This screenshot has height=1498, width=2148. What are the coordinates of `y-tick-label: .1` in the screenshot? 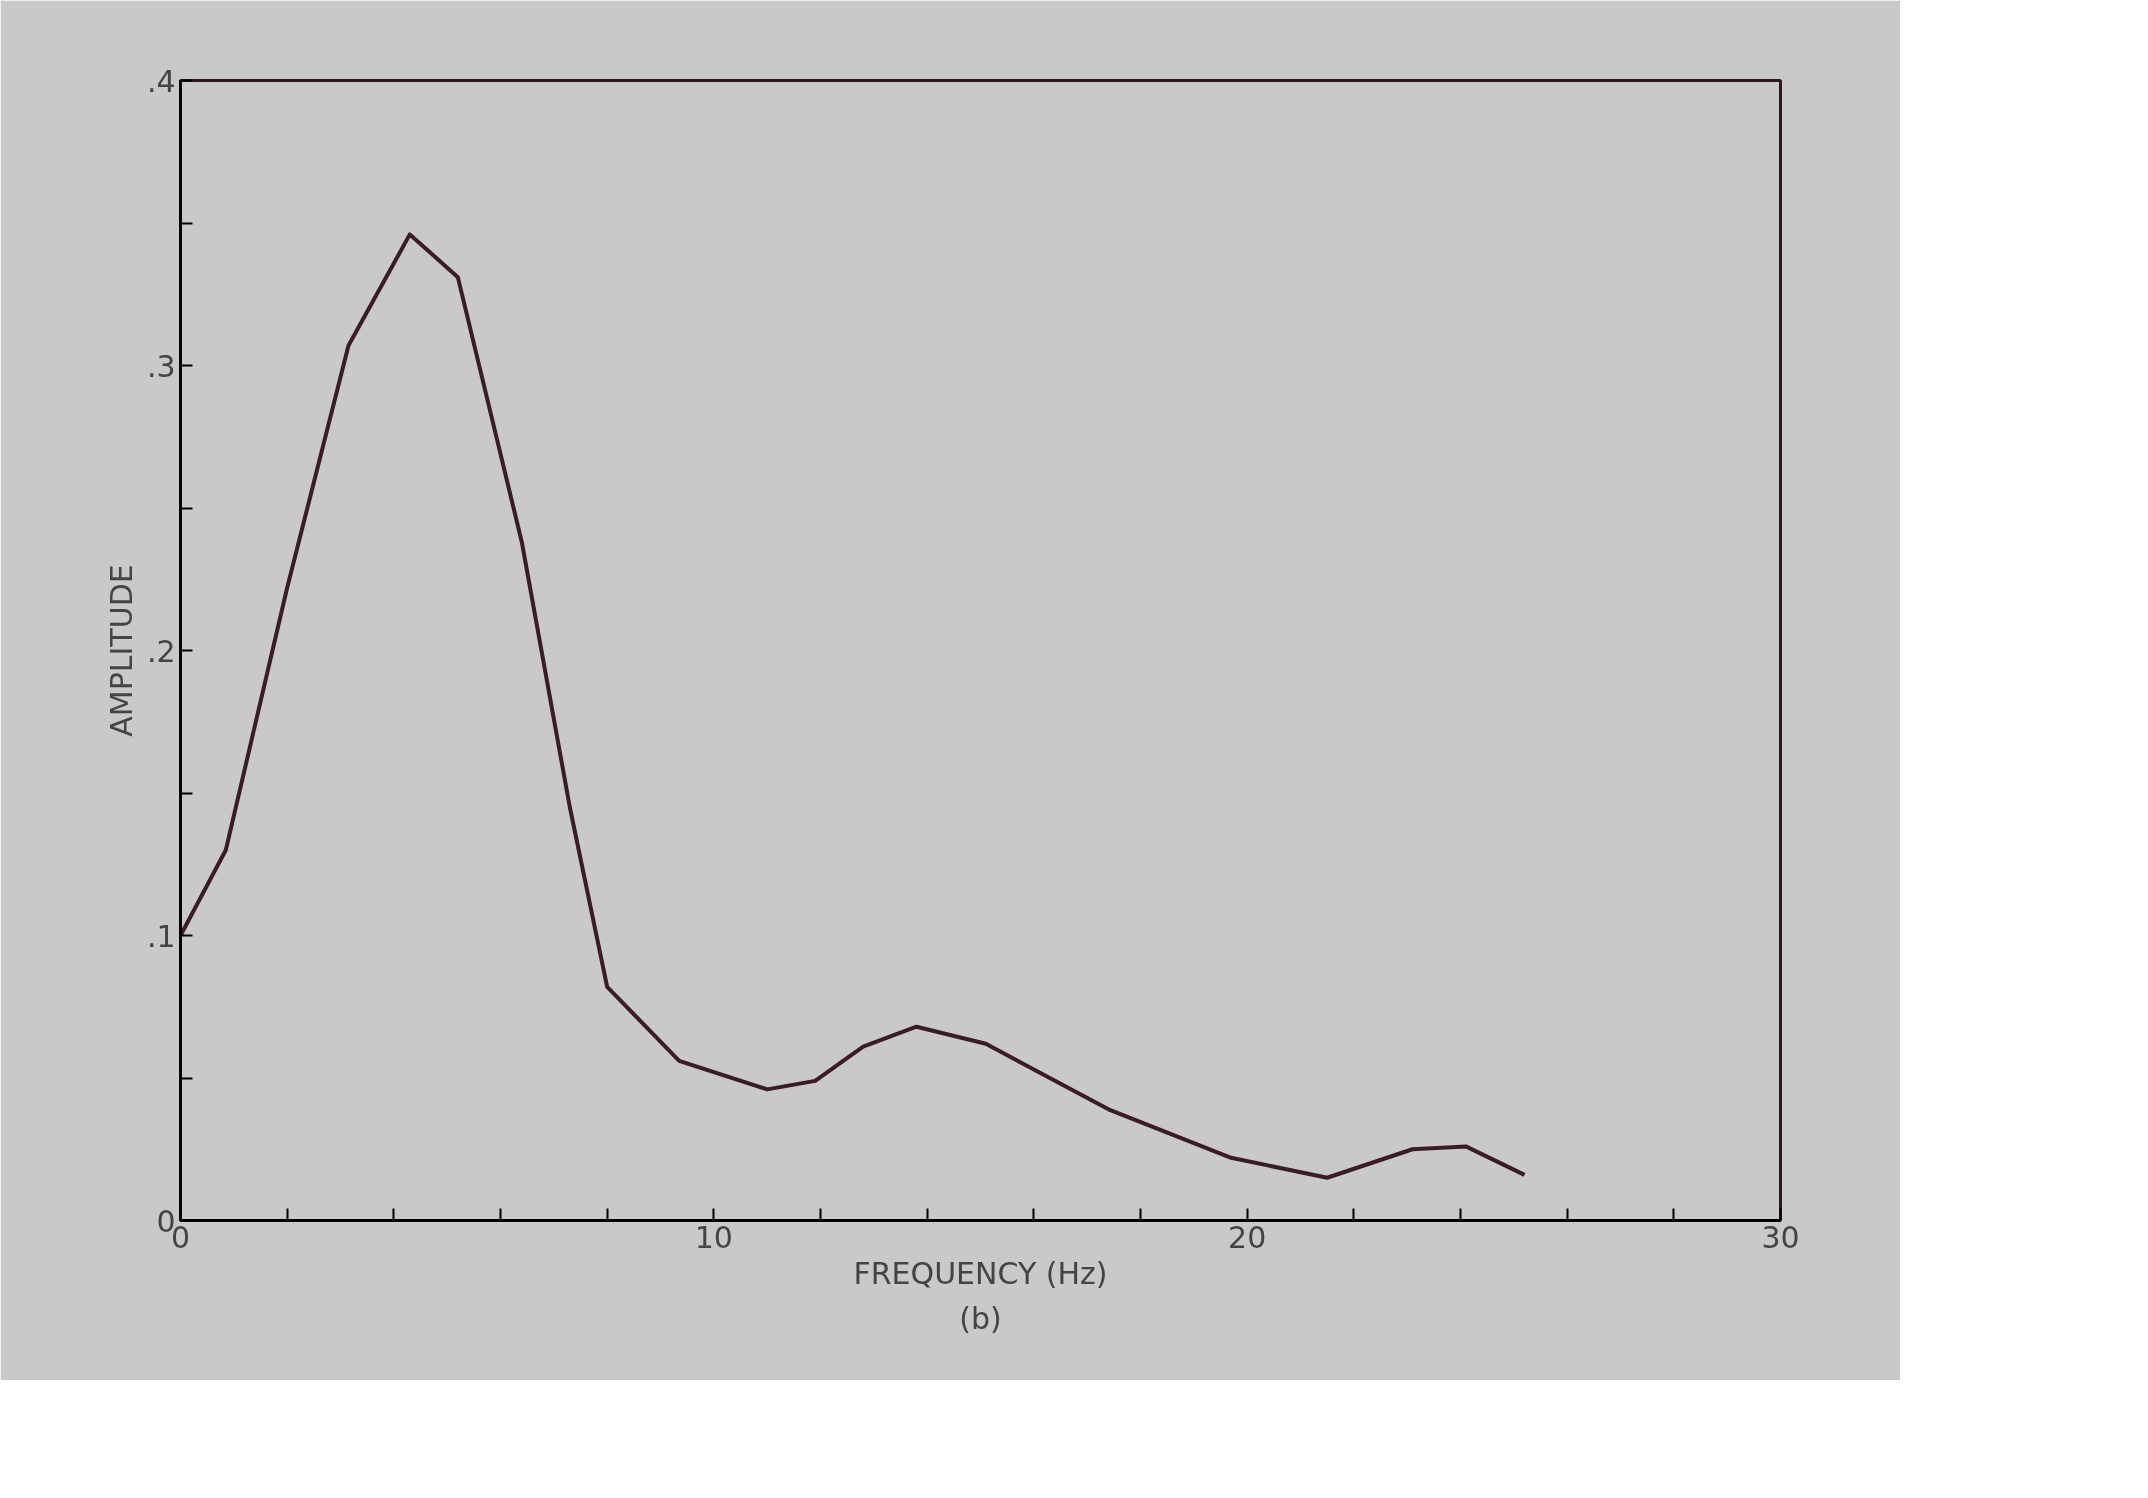 It's located at (161, 936).